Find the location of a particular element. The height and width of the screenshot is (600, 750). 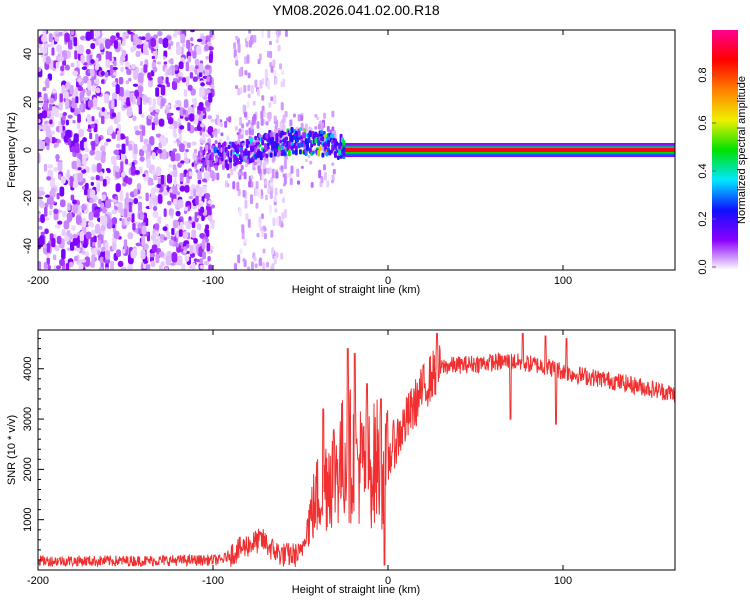

colorbar-tick-label: 0.6 is located at coordinates (703, 122).